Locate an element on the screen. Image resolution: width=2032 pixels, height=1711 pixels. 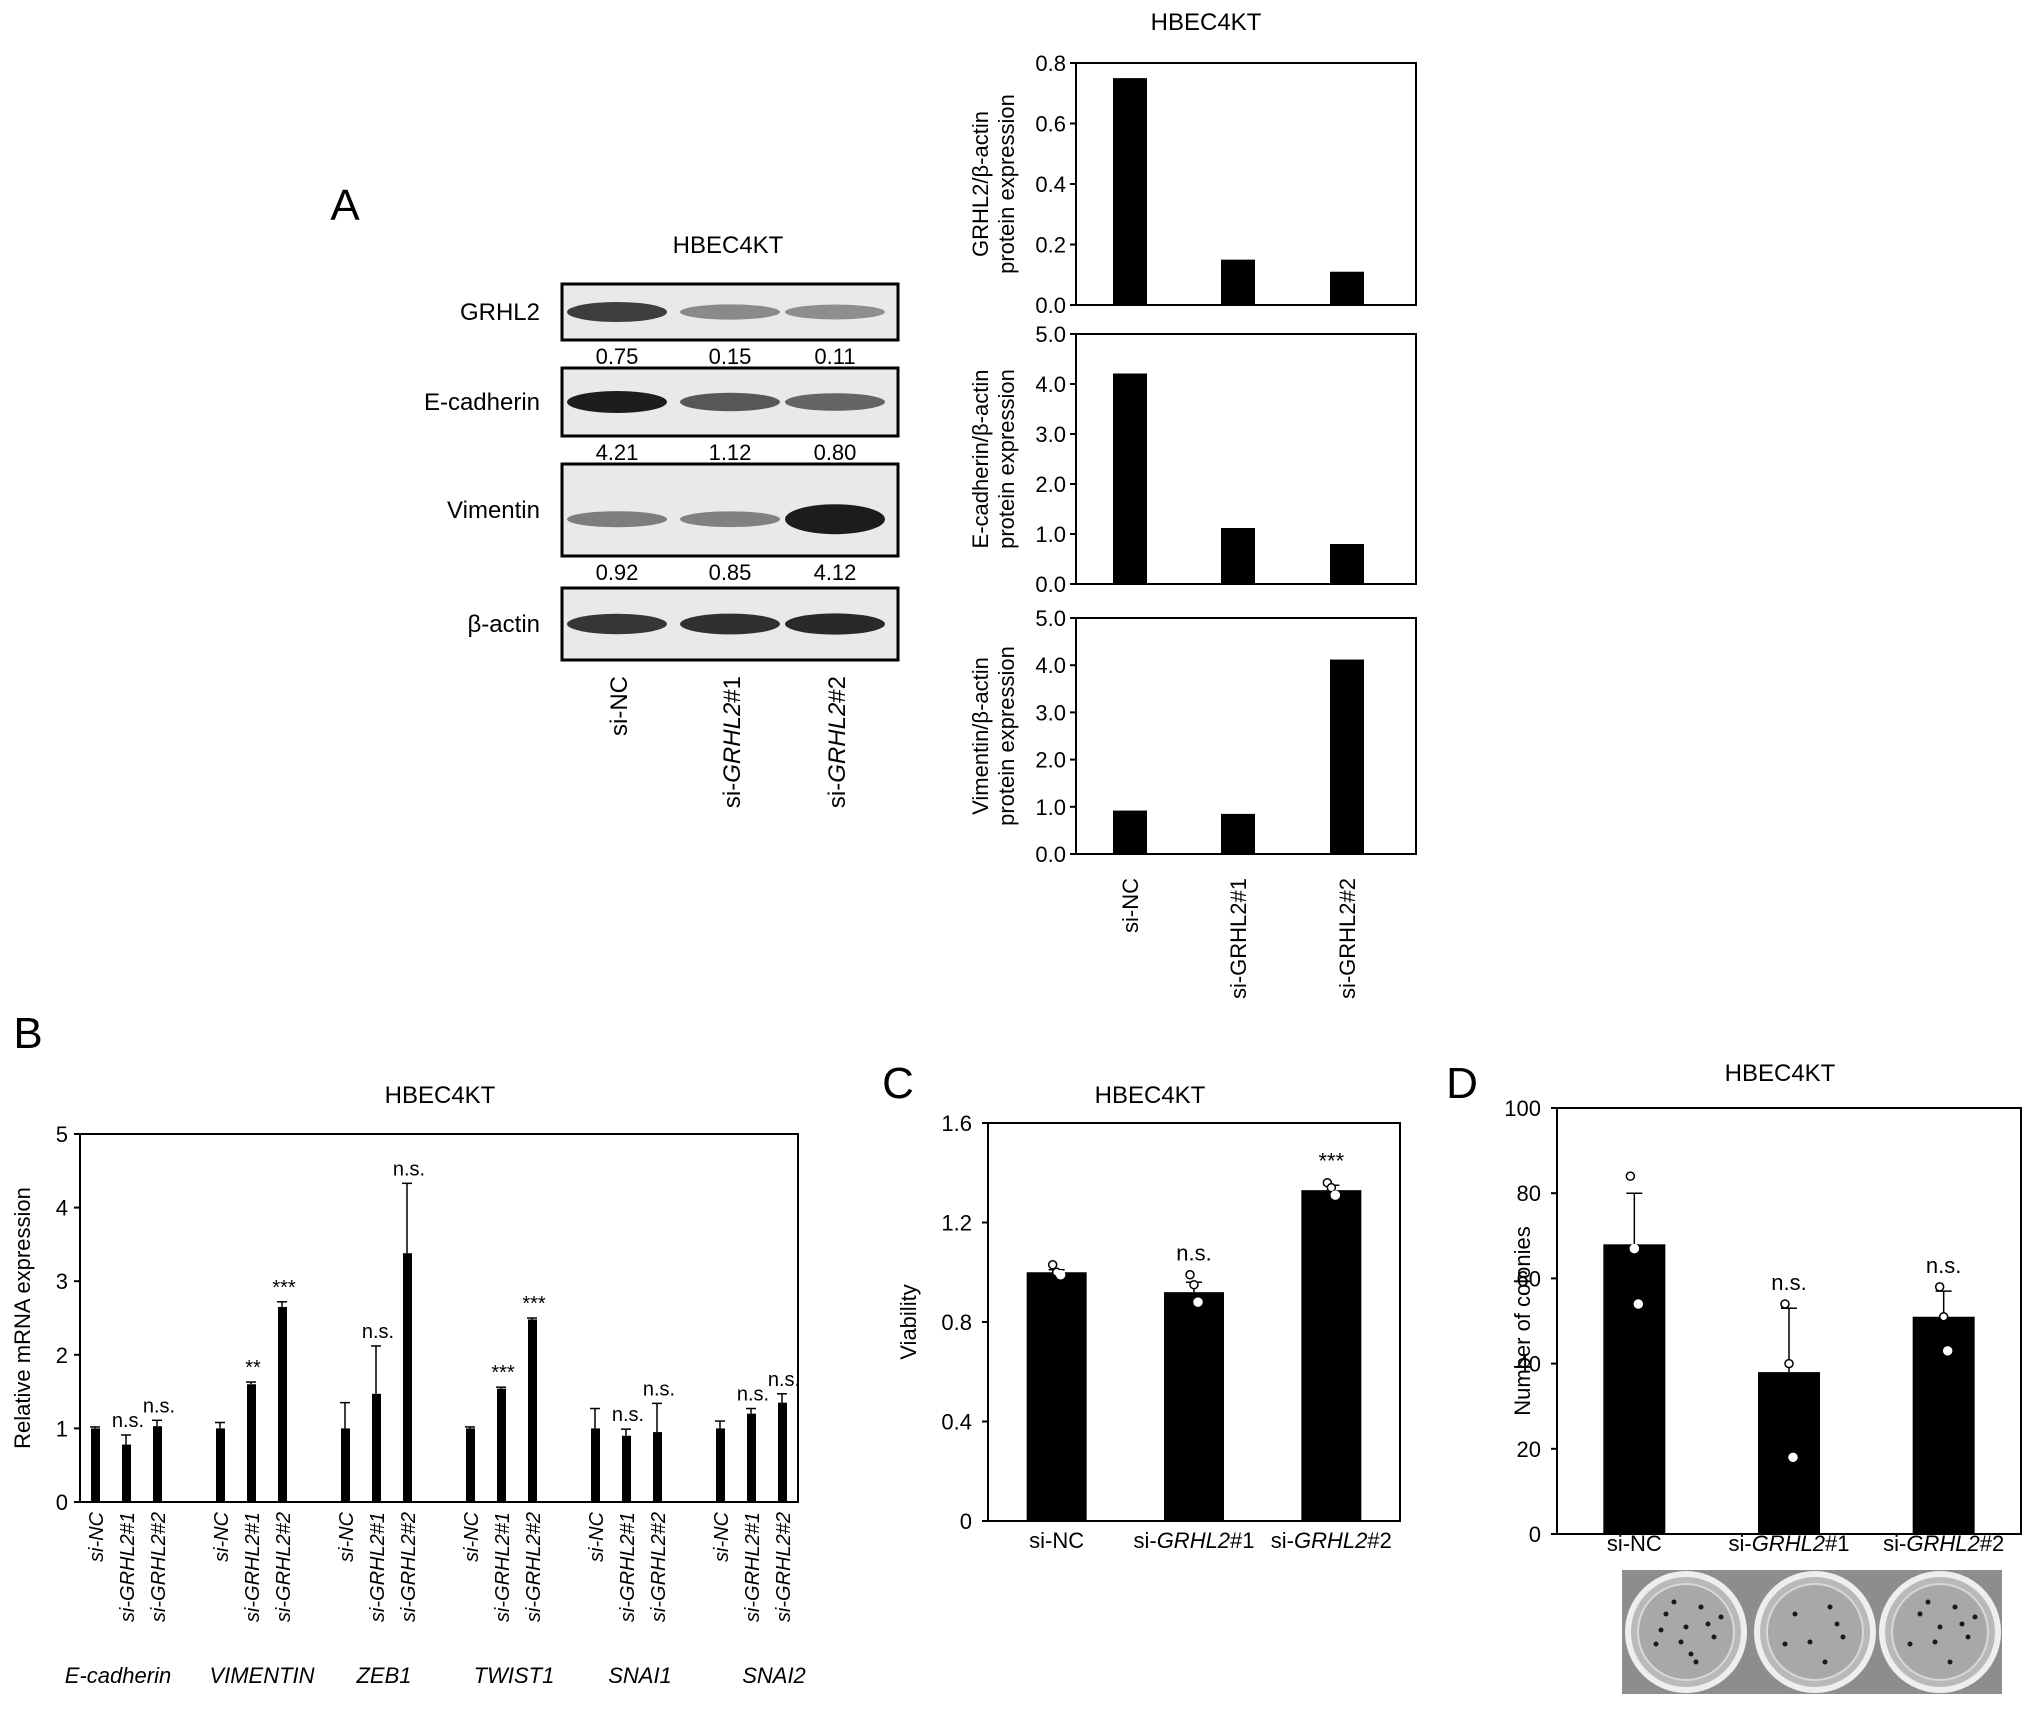
y-tick-label: 0.0 is located at coordinates (1050, 854).